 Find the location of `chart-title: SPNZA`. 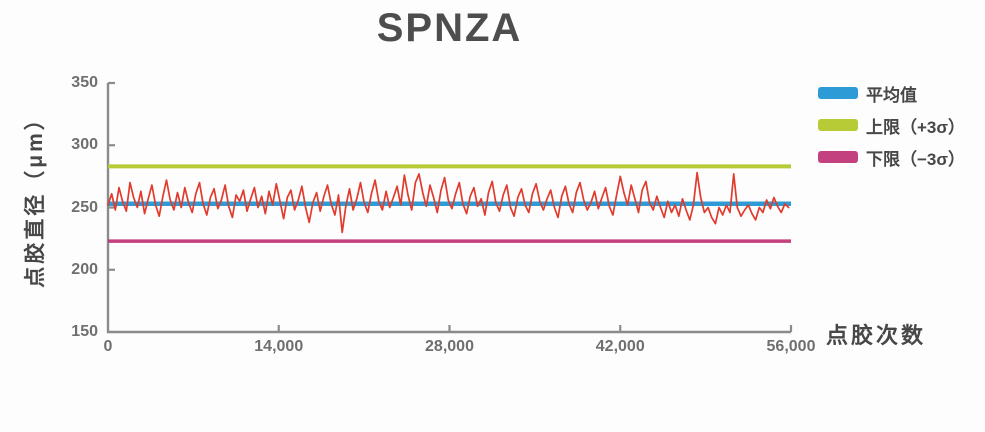

chart-title: SPNZA is located at coordinates (449, 28).